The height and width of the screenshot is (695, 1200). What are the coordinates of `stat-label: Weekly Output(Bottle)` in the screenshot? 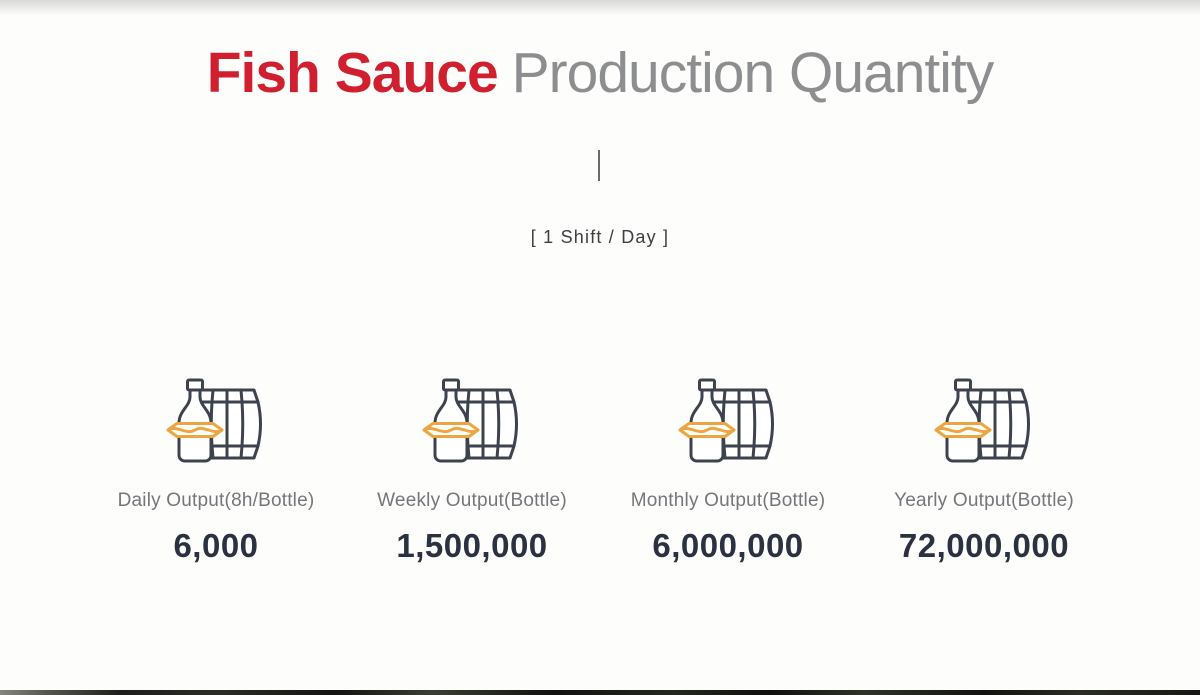 It's located at (472, 500).